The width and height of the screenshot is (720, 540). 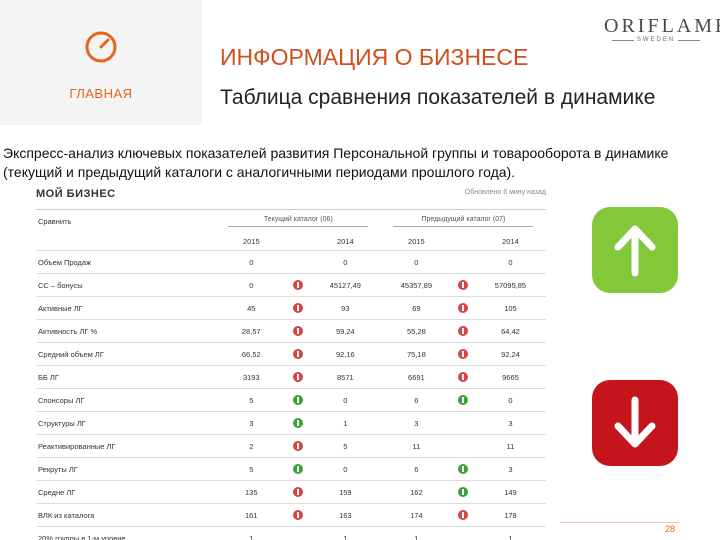 I want to click on row-label: Рекруты ЛГ, so click(x=126, y=469).